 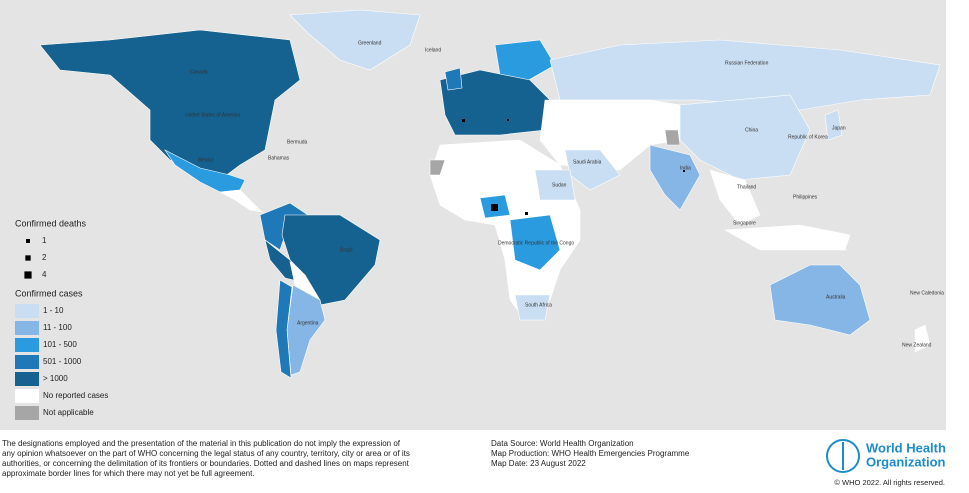 What do you see at coordinates (538, 463) in the screenshot?
I see `source: Map Date: 23 August 2022` at bounding box center [538, 463].